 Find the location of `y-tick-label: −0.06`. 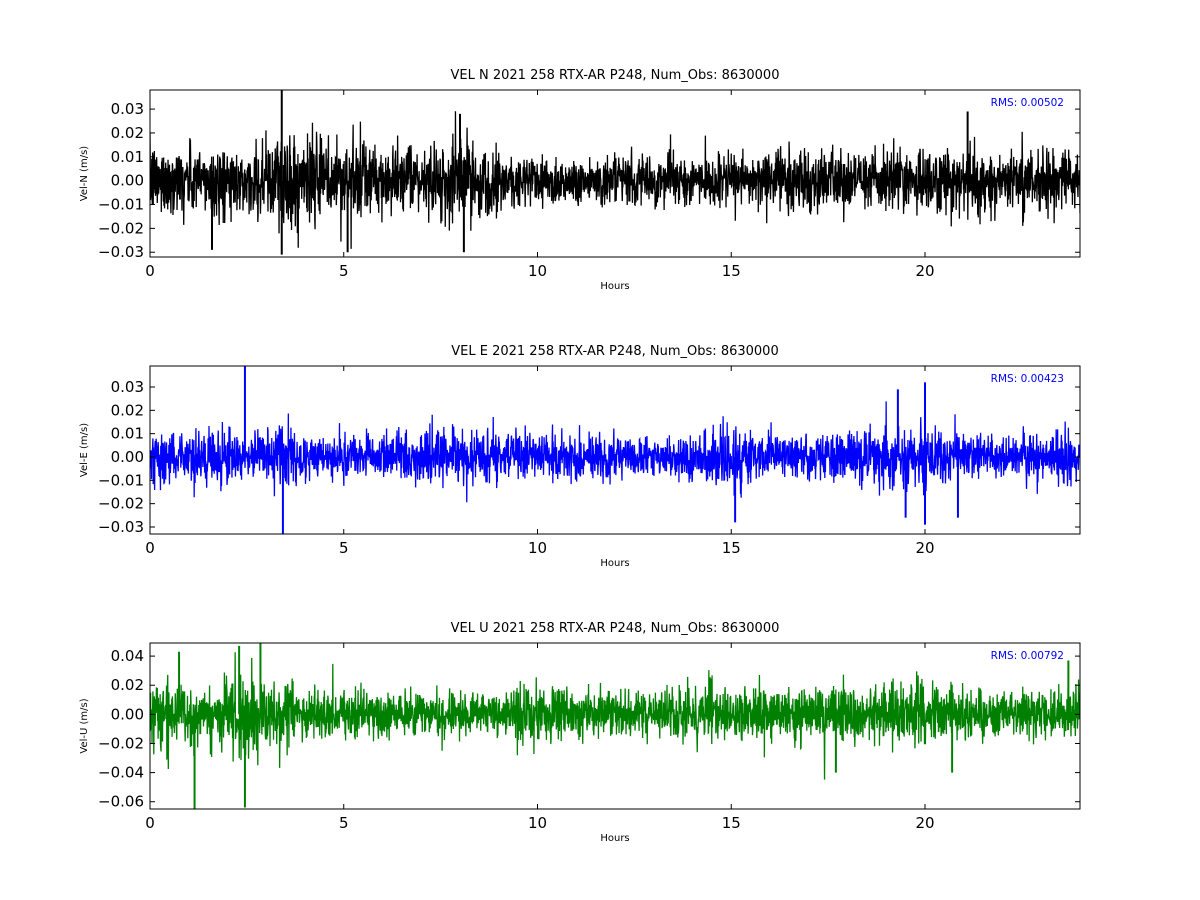

y-tick-label: −0.06 is located at coordinates (121, 802).